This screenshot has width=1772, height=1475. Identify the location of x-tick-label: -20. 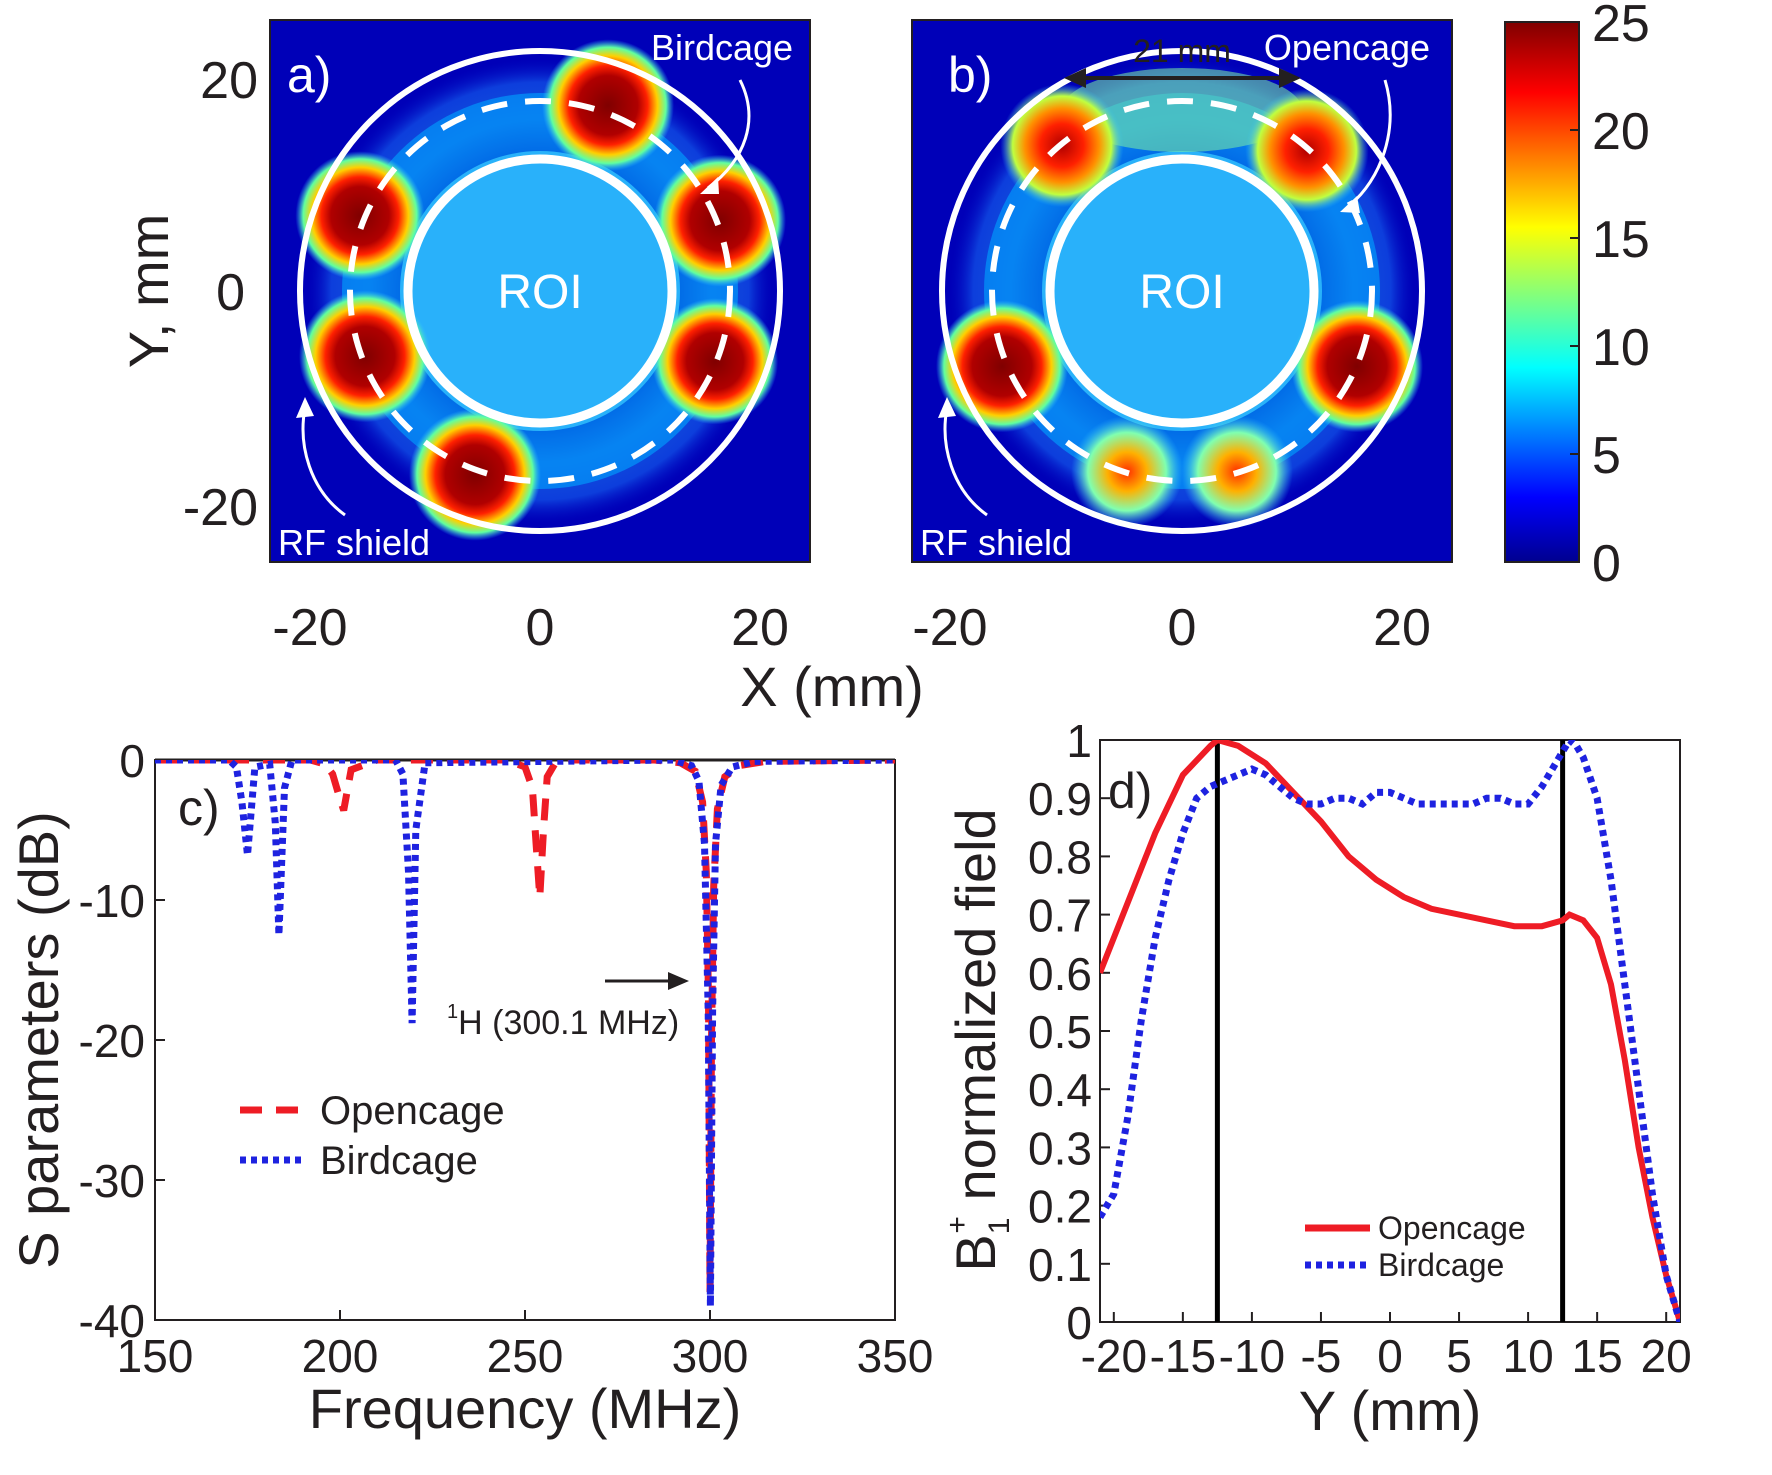
(1114, 1356).